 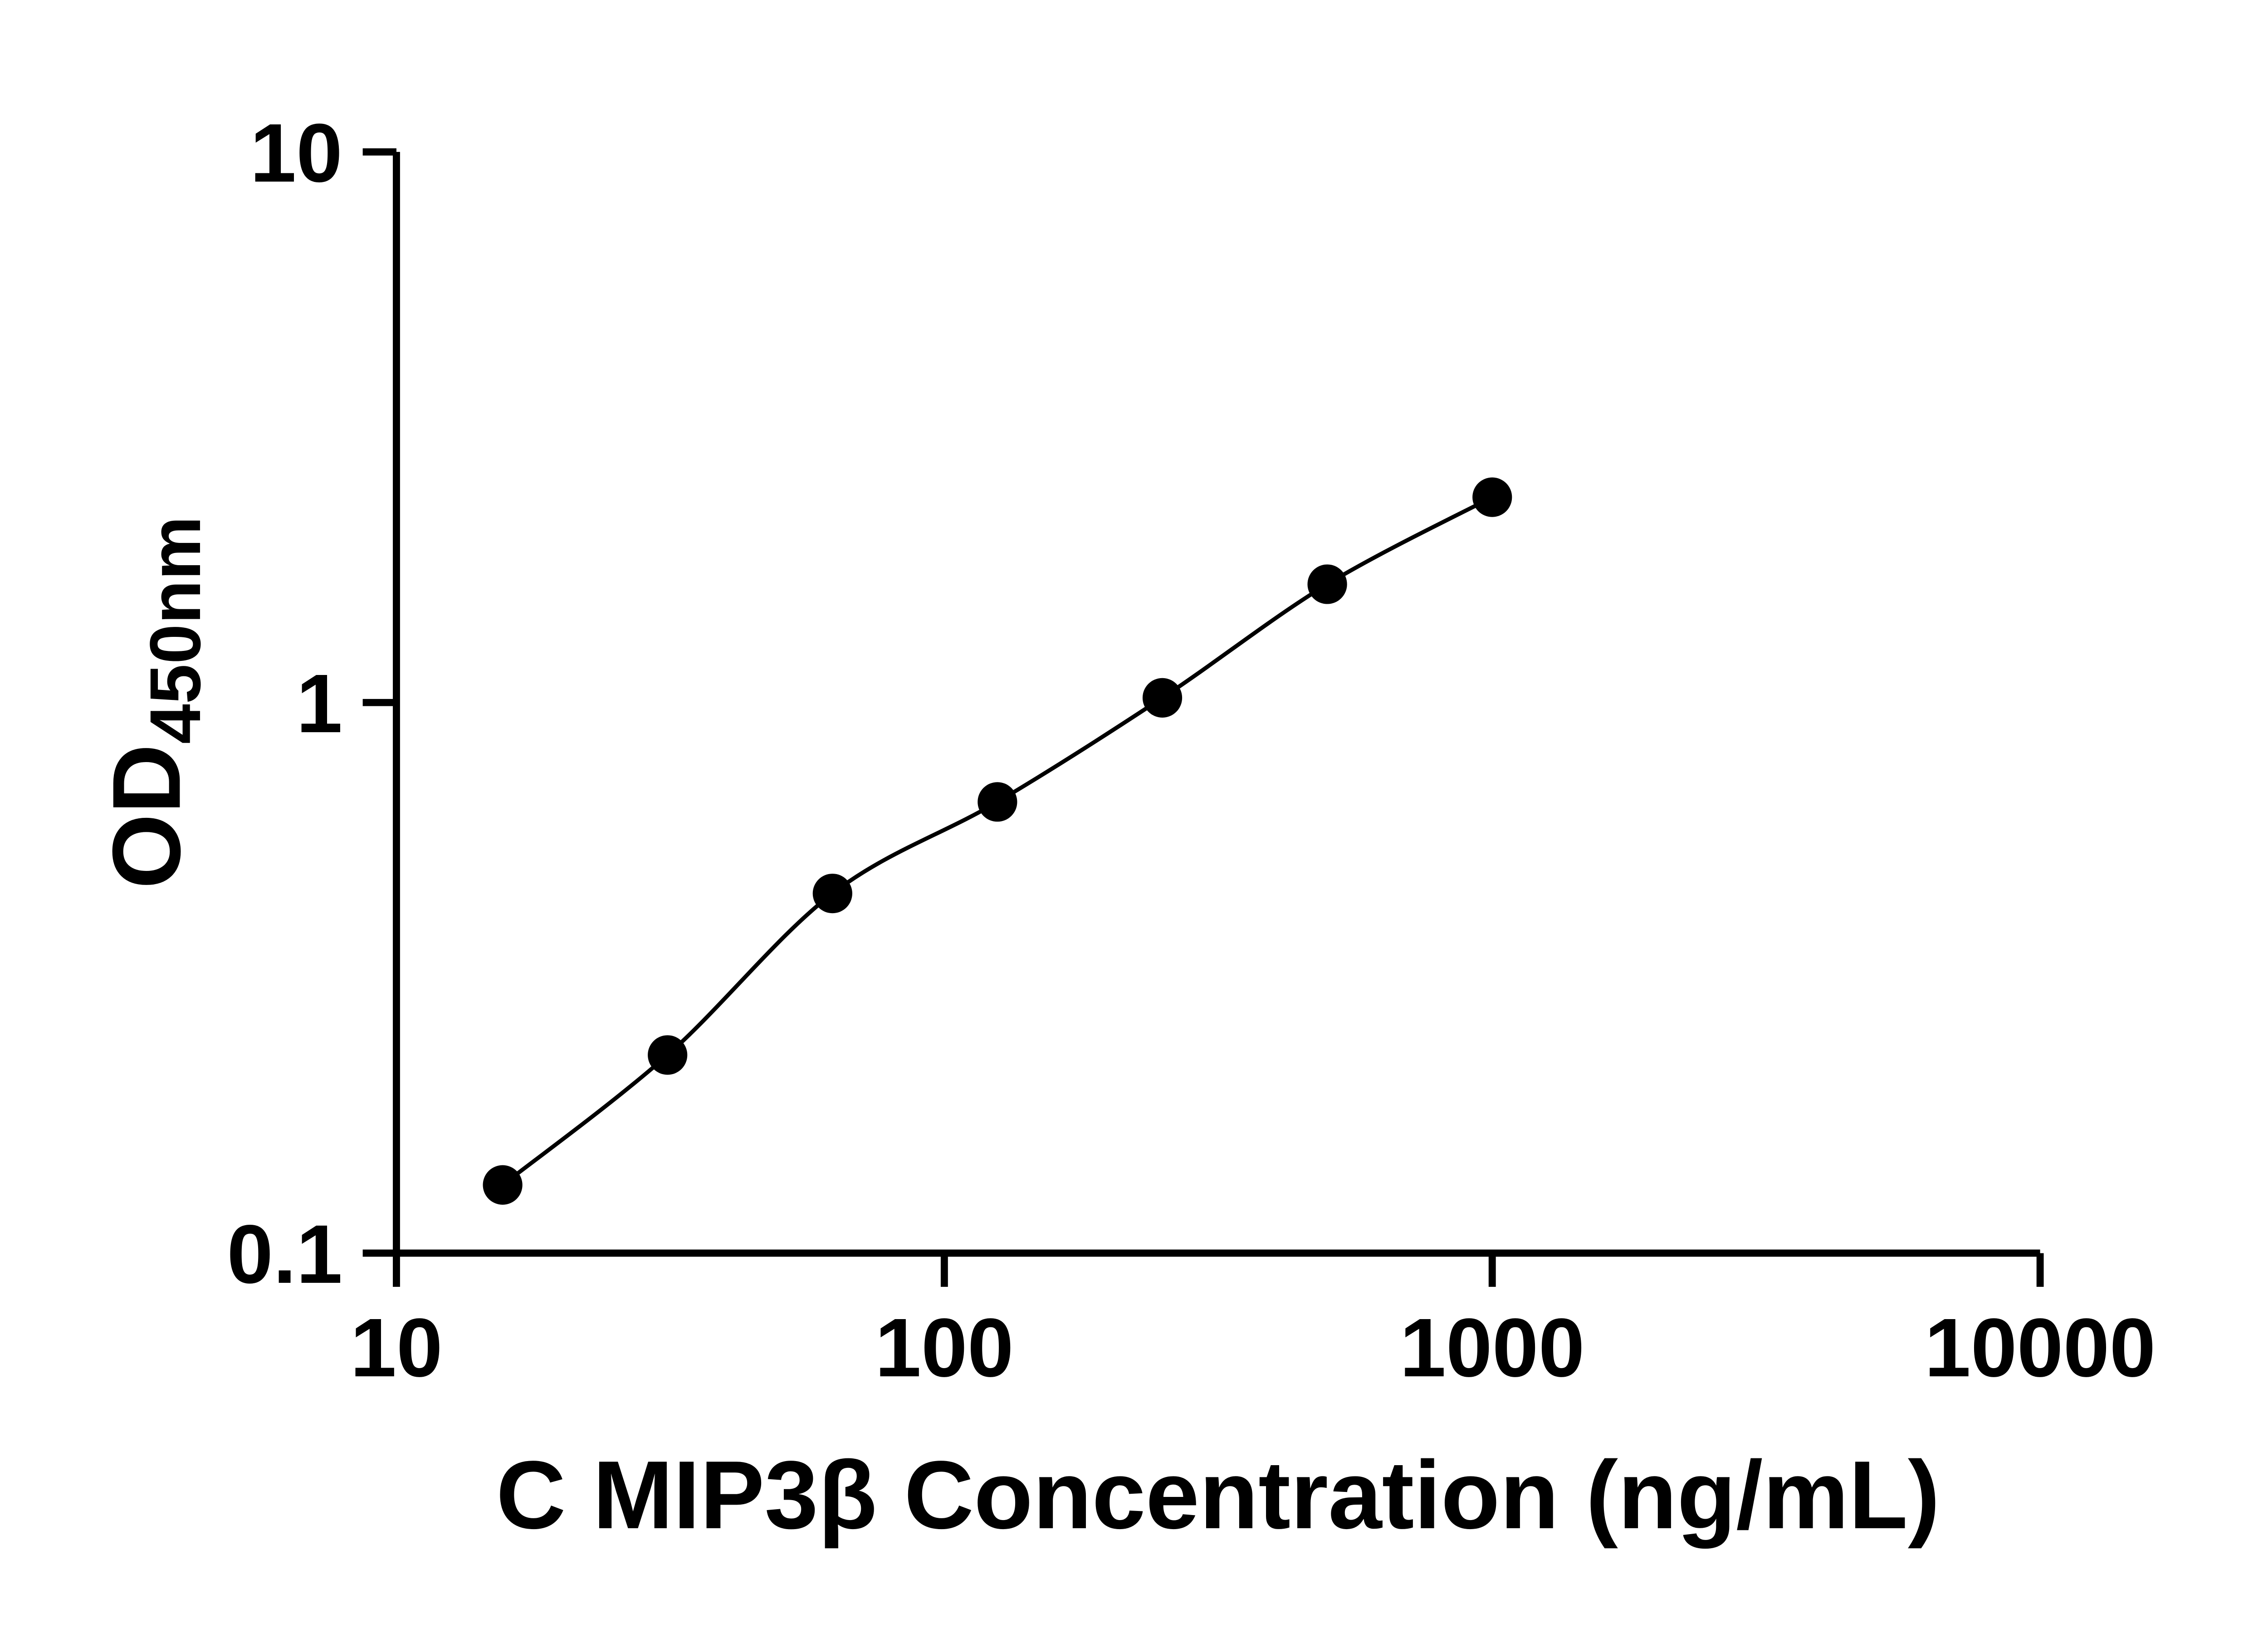 I want to click on y-axis-title-sub: 450nm, so click(x=175, y=630).